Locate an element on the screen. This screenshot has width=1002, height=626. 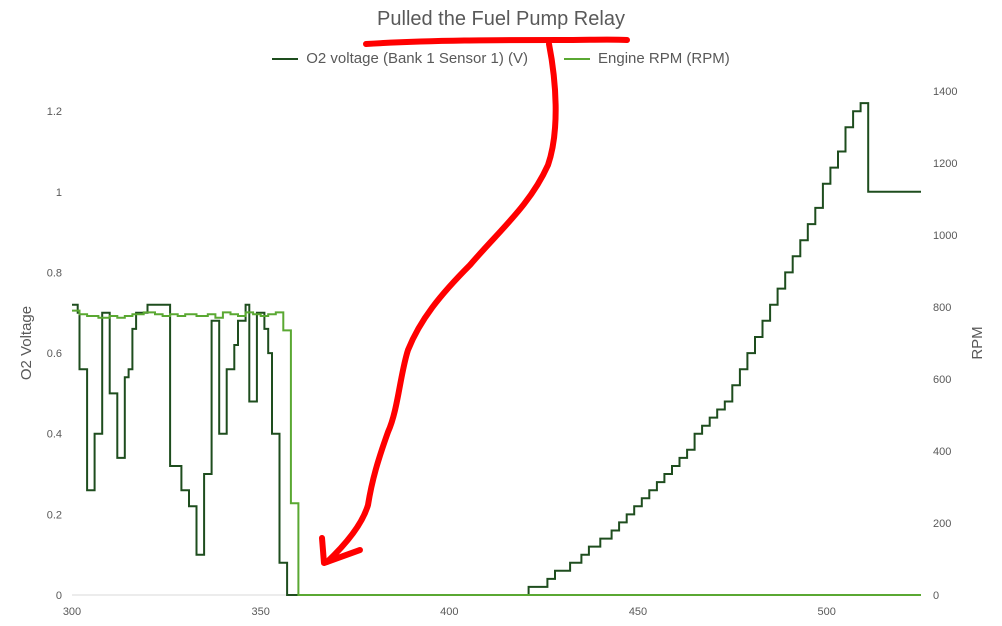
legend-swatch-o2 is located at coordinates (285, 58).